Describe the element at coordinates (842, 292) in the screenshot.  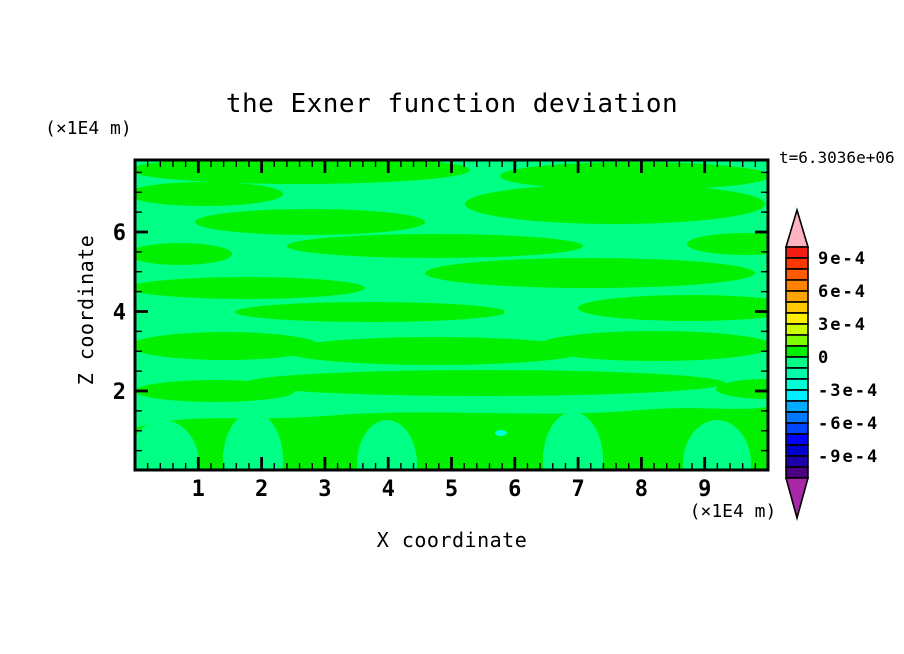
I see `colorbar-tick-label: 6e-4` at that location.